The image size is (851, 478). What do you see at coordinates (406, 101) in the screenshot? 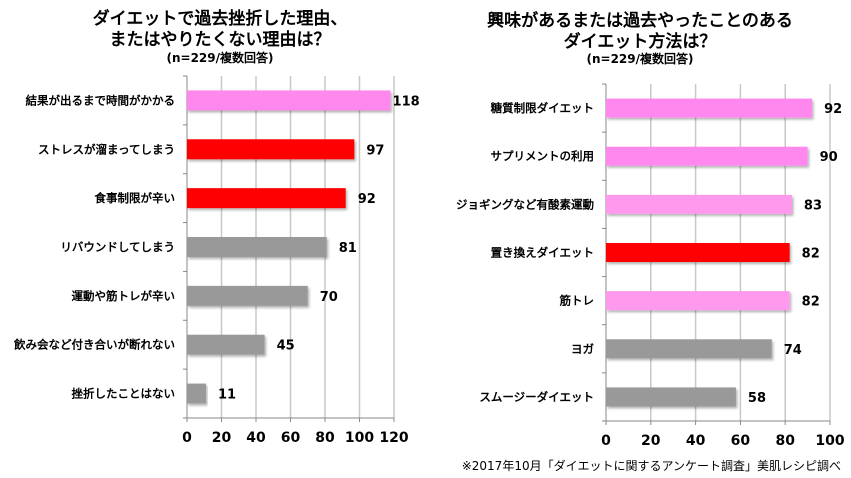
I see `left-value-label: 118` at bounding box center [406, 101].